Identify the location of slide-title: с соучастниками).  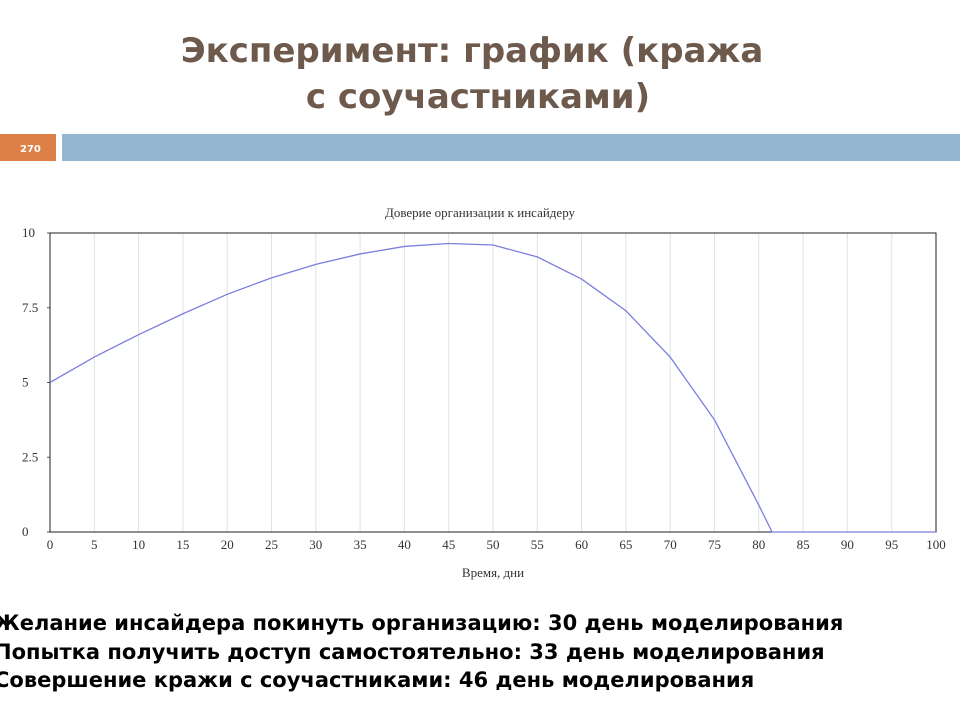
(478, 97).